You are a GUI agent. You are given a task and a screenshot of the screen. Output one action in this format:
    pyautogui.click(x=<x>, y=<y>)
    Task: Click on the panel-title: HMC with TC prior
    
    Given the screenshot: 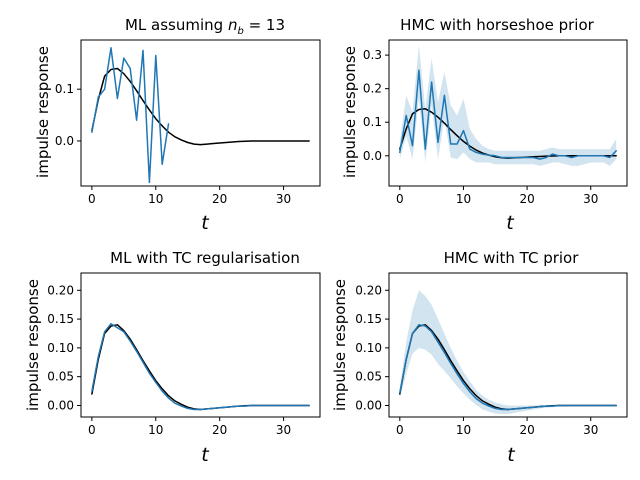 What is the action you would take?
    pyautogui.click(x=512, y=258)
    